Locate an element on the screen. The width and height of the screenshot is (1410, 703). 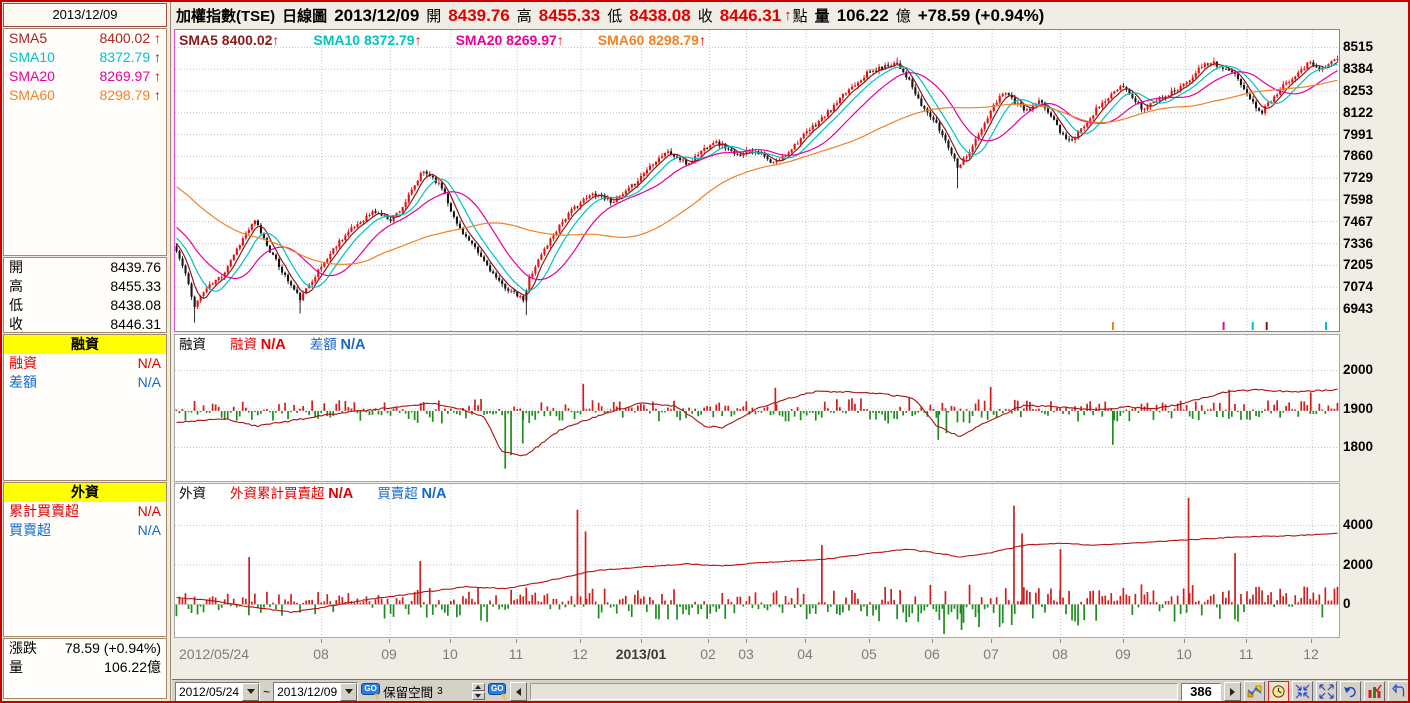
sidebar-date: 2013/12/09 is located at coordinates (85, 14).